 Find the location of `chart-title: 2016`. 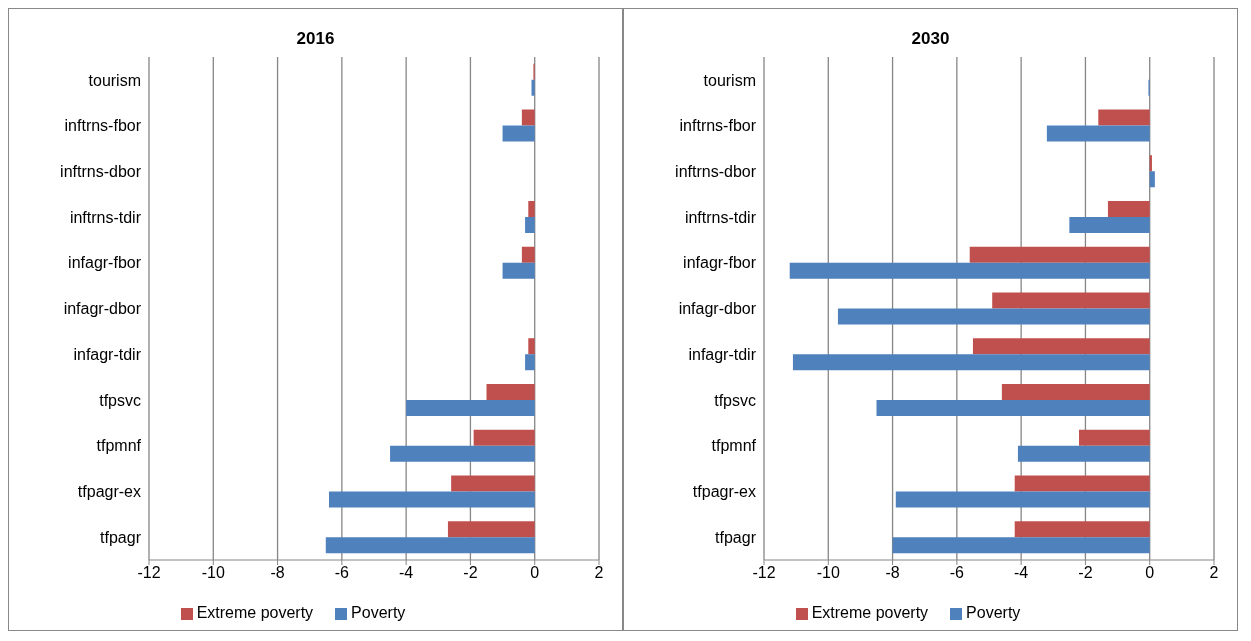

chart-title: 2016 is located at coordinates (315, 39).